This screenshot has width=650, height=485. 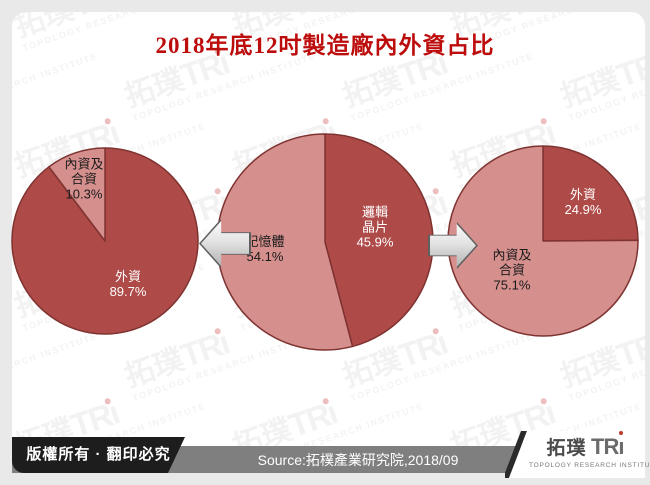 I want to click on tri-logo-latin: TRı, so click(x=607, y=445).